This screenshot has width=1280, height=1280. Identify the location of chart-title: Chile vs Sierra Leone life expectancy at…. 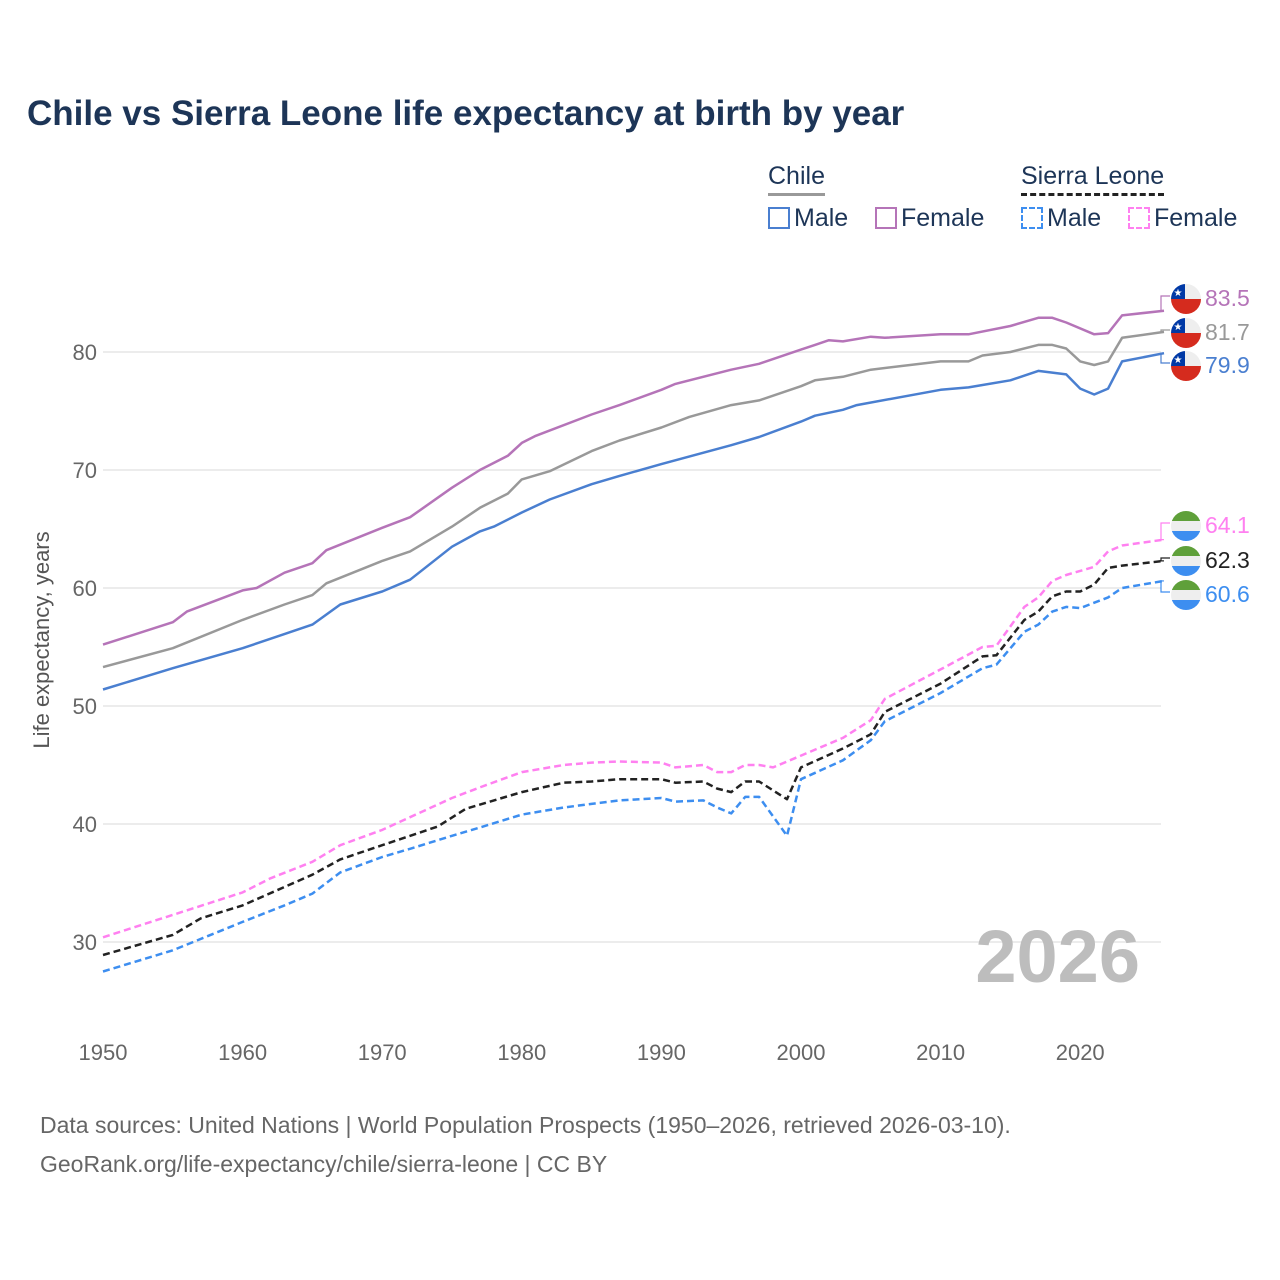
(466, 113).